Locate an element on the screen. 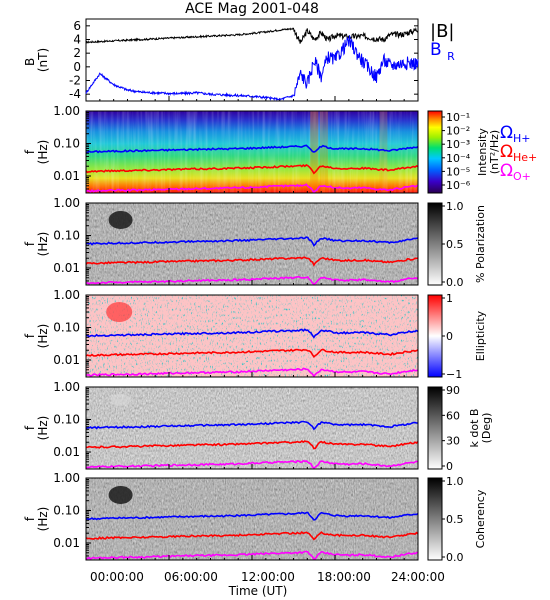  ion-label-o: ΩO+ is located at coordinates (515, 172).